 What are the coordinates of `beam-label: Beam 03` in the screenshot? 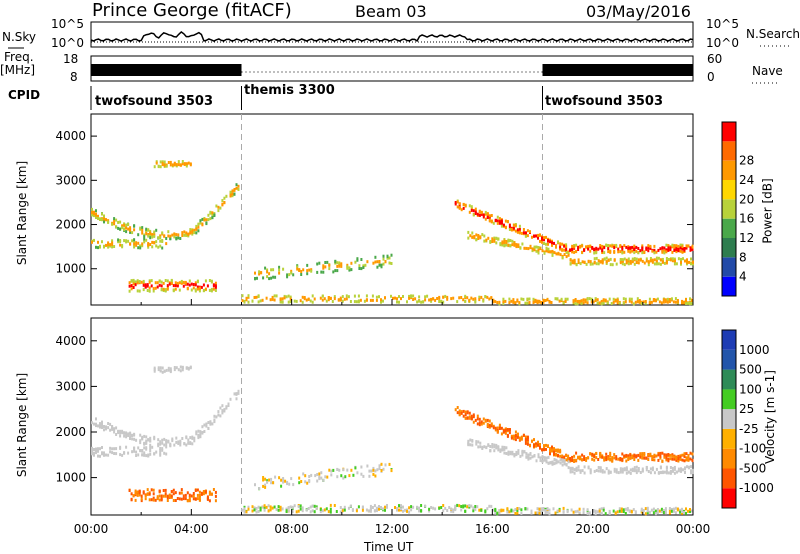 It's located at (391, 11).